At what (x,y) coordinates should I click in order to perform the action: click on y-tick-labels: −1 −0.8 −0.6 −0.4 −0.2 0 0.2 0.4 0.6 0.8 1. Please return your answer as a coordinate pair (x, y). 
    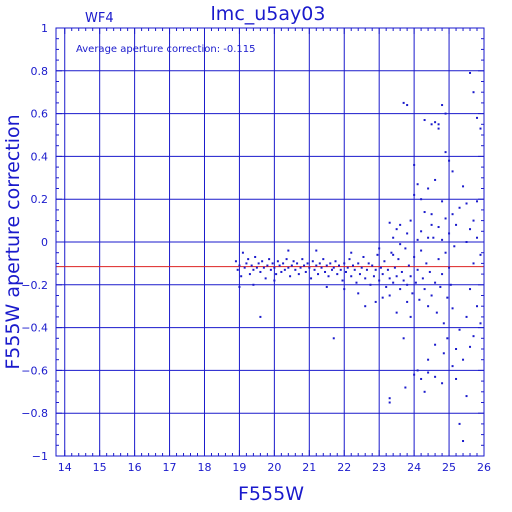
    Looking at the image, I should click on (34, 242).